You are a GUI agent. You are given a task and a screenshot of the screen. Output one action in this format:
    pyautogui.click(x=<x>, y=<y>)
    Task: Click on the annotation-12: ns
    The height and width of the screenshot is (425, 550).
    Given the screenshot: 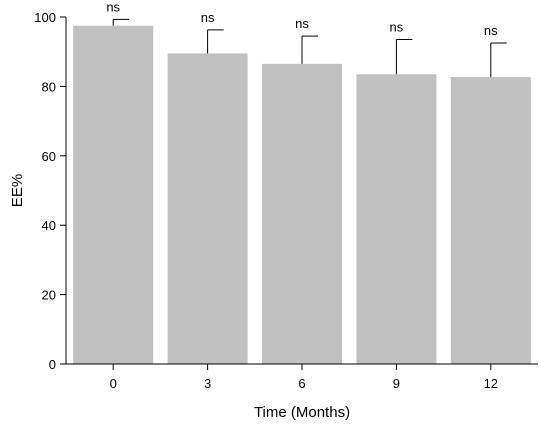 What is the action you would take?
    pyautogui.click(x=491, y=30)
    